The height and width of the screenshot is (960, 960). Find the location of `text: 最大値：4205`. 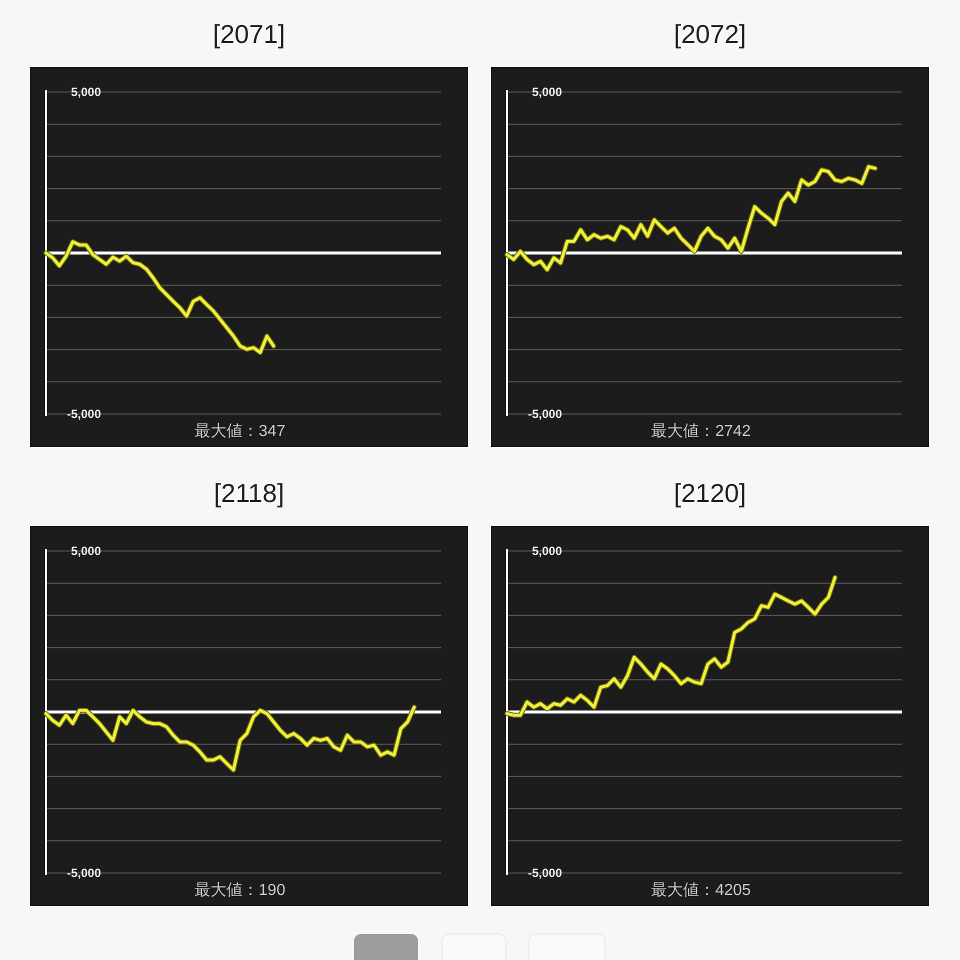

text: 最大値：4205 is located at coordinates (701, 890).